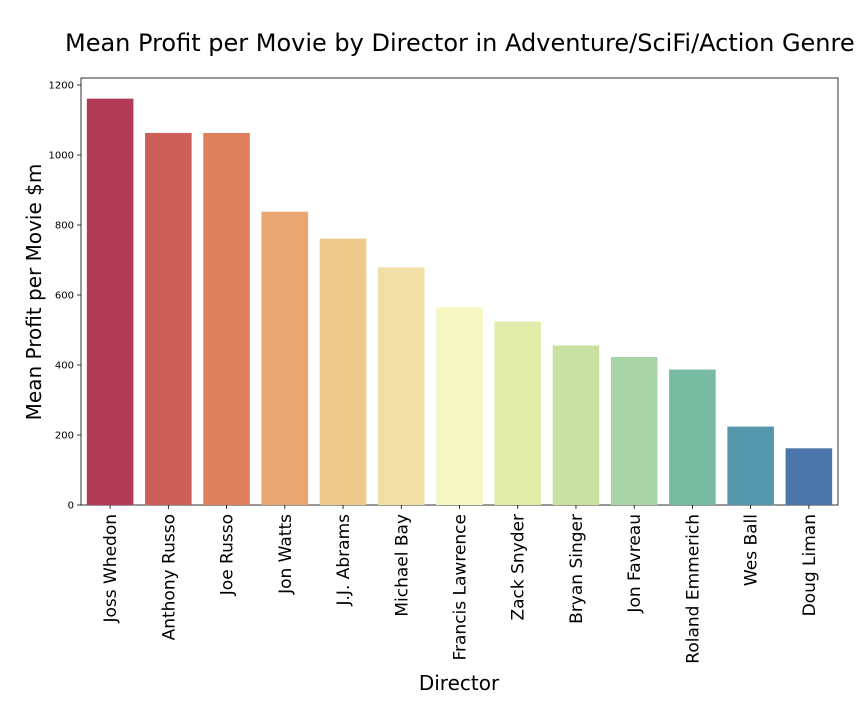 The width and height of the screenshot is (864, 720). What do you see at coordinates (693, 589) in the screenshot?
I see `x-tick-label-10: Roland Emmerich` at bounding box center [693, 589].